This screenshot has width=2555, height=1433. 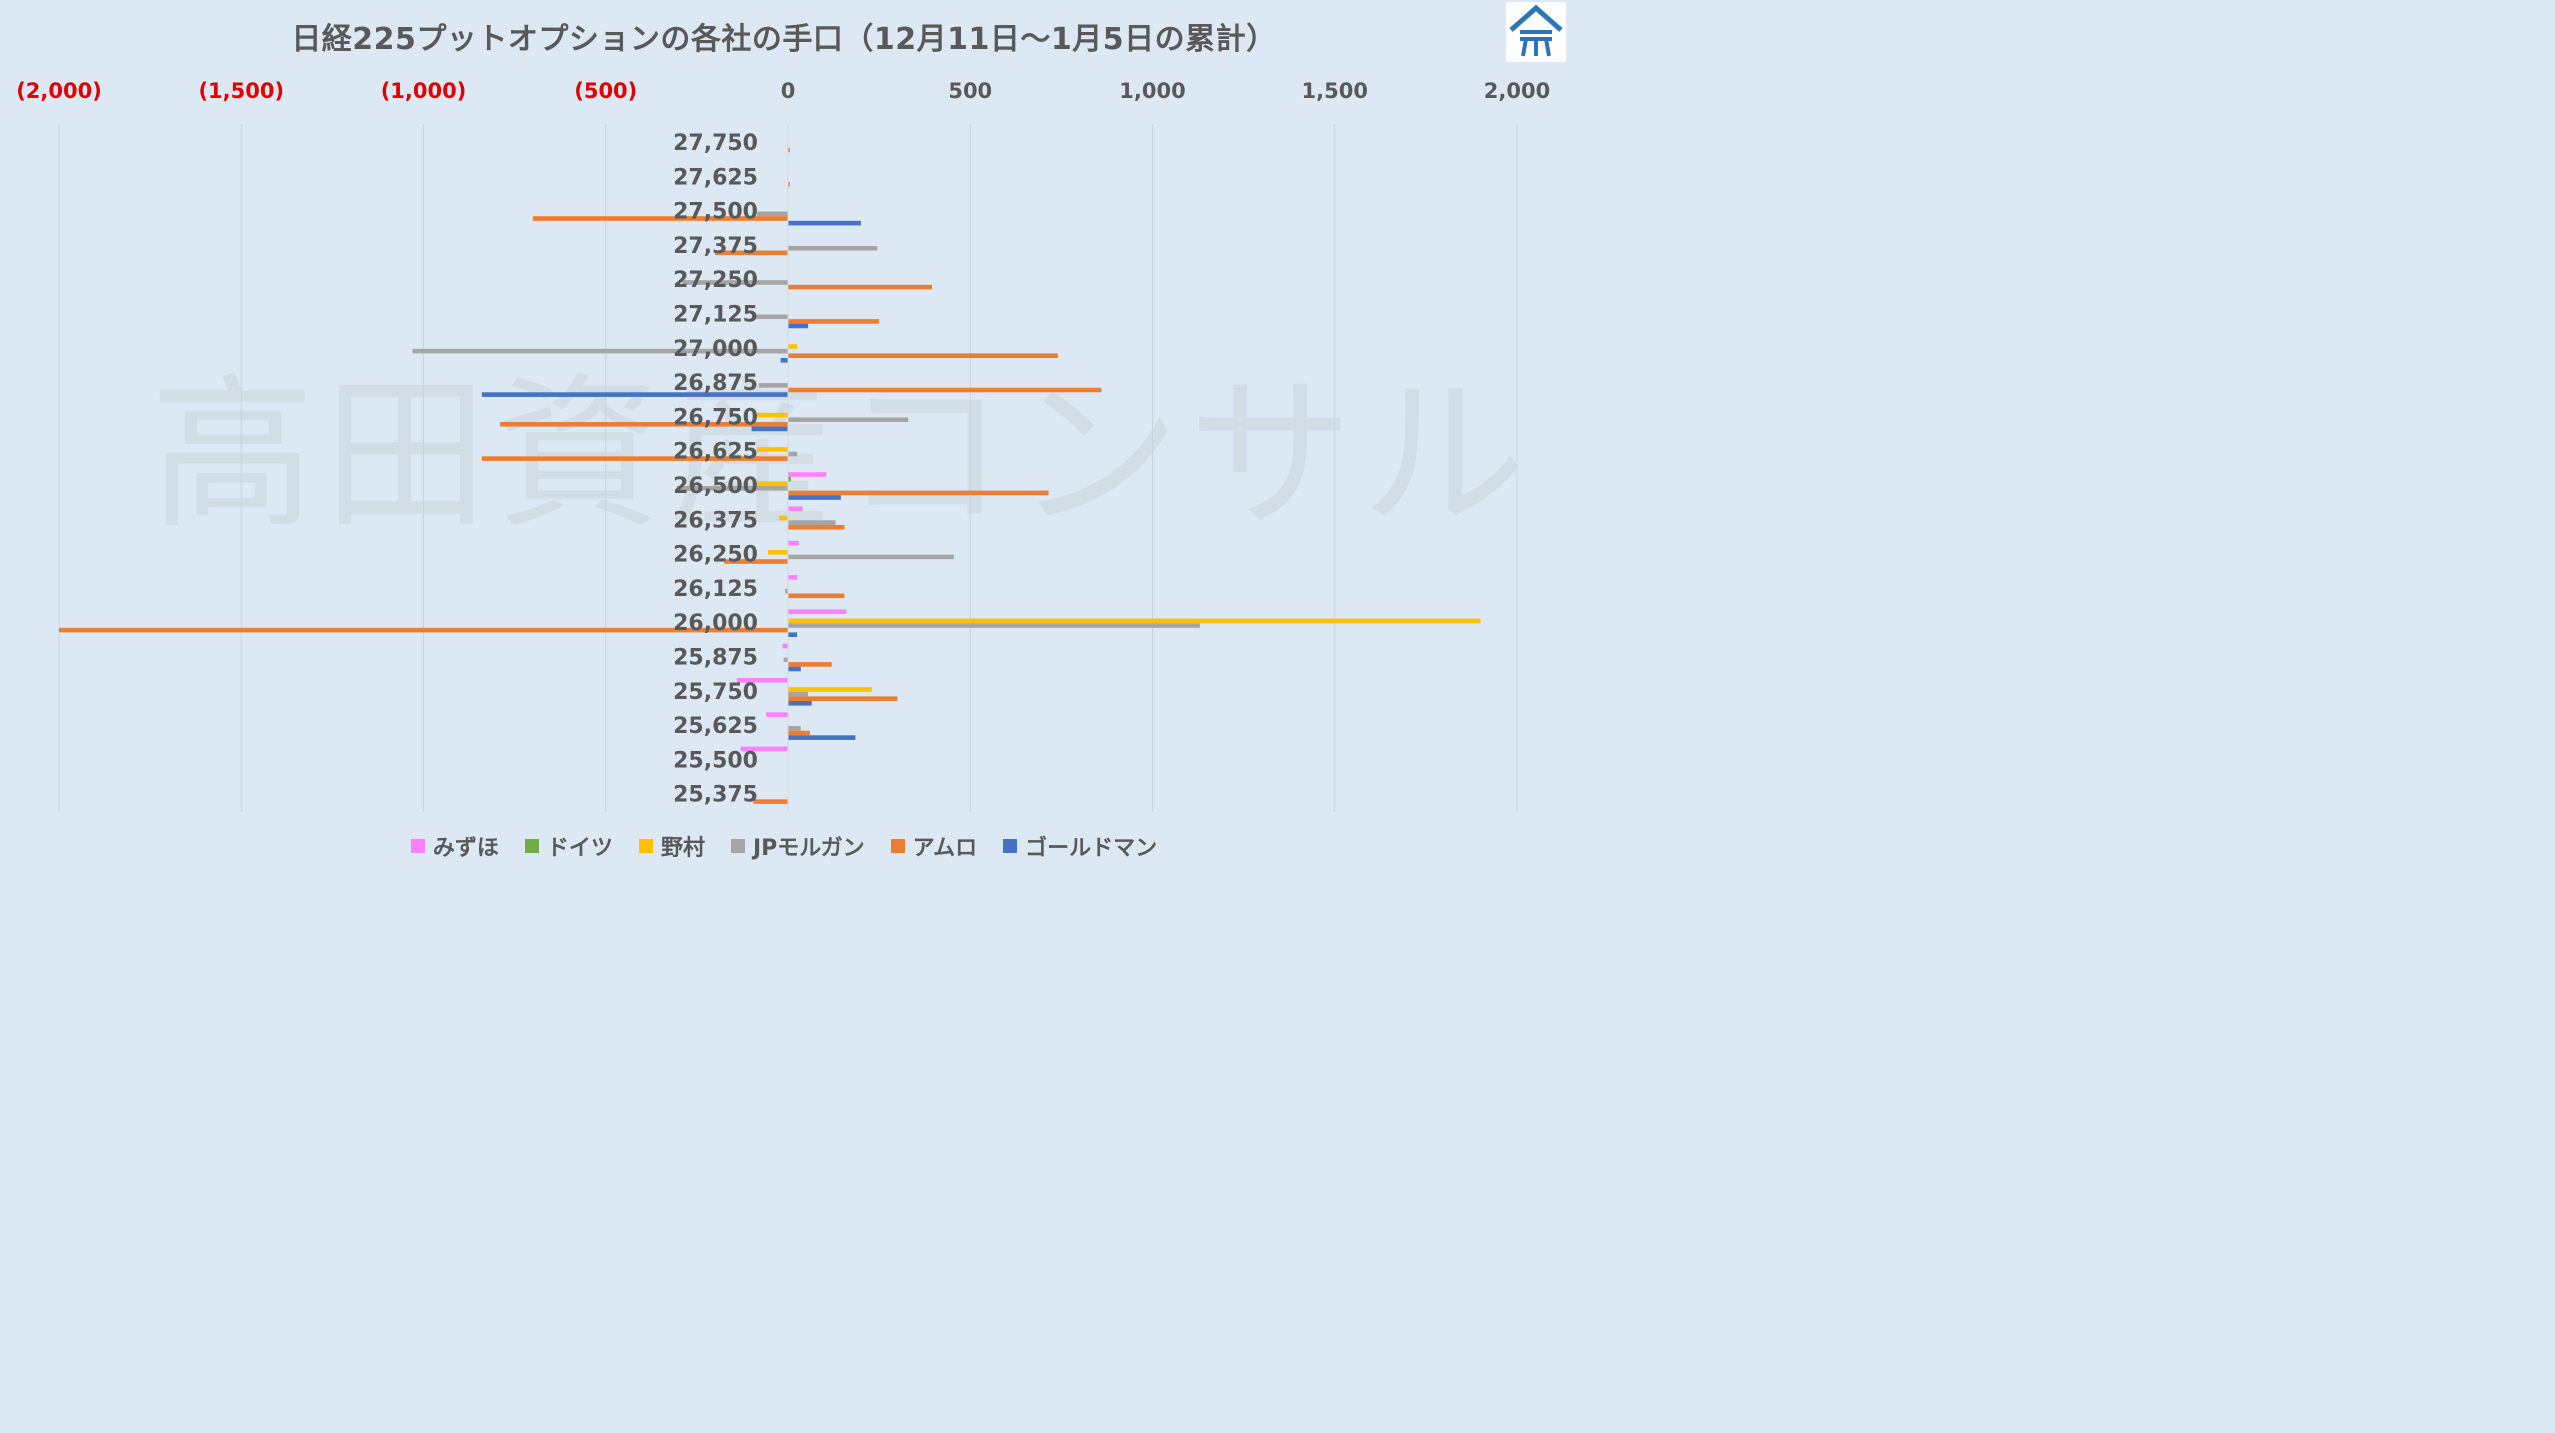 What do you see at coordinates (682, 848) in the screenshot?
I see `legend-label: 野村` at bounding box center [682, 848].